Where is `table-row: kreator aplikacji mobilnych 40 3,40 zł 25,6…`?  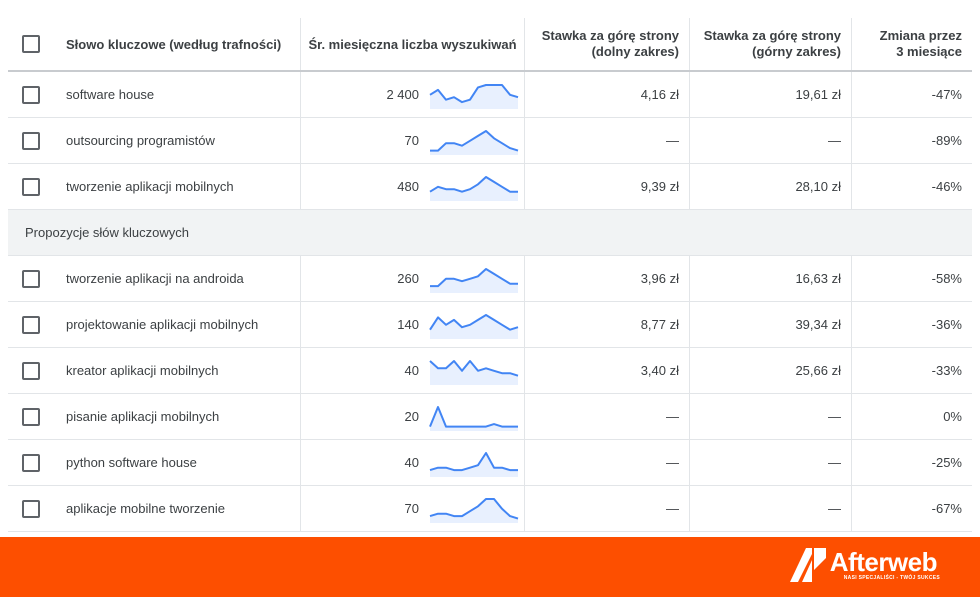
table-row: kreator aplikacji mobilnych 40 3,40 zł 25,6… is located at coordinates (490, 371).